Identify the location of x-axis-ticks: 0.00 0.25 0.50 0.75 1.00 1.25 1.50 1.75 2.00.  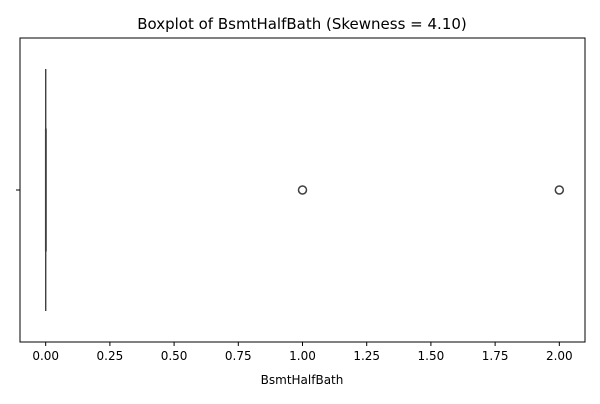
(302, 352).